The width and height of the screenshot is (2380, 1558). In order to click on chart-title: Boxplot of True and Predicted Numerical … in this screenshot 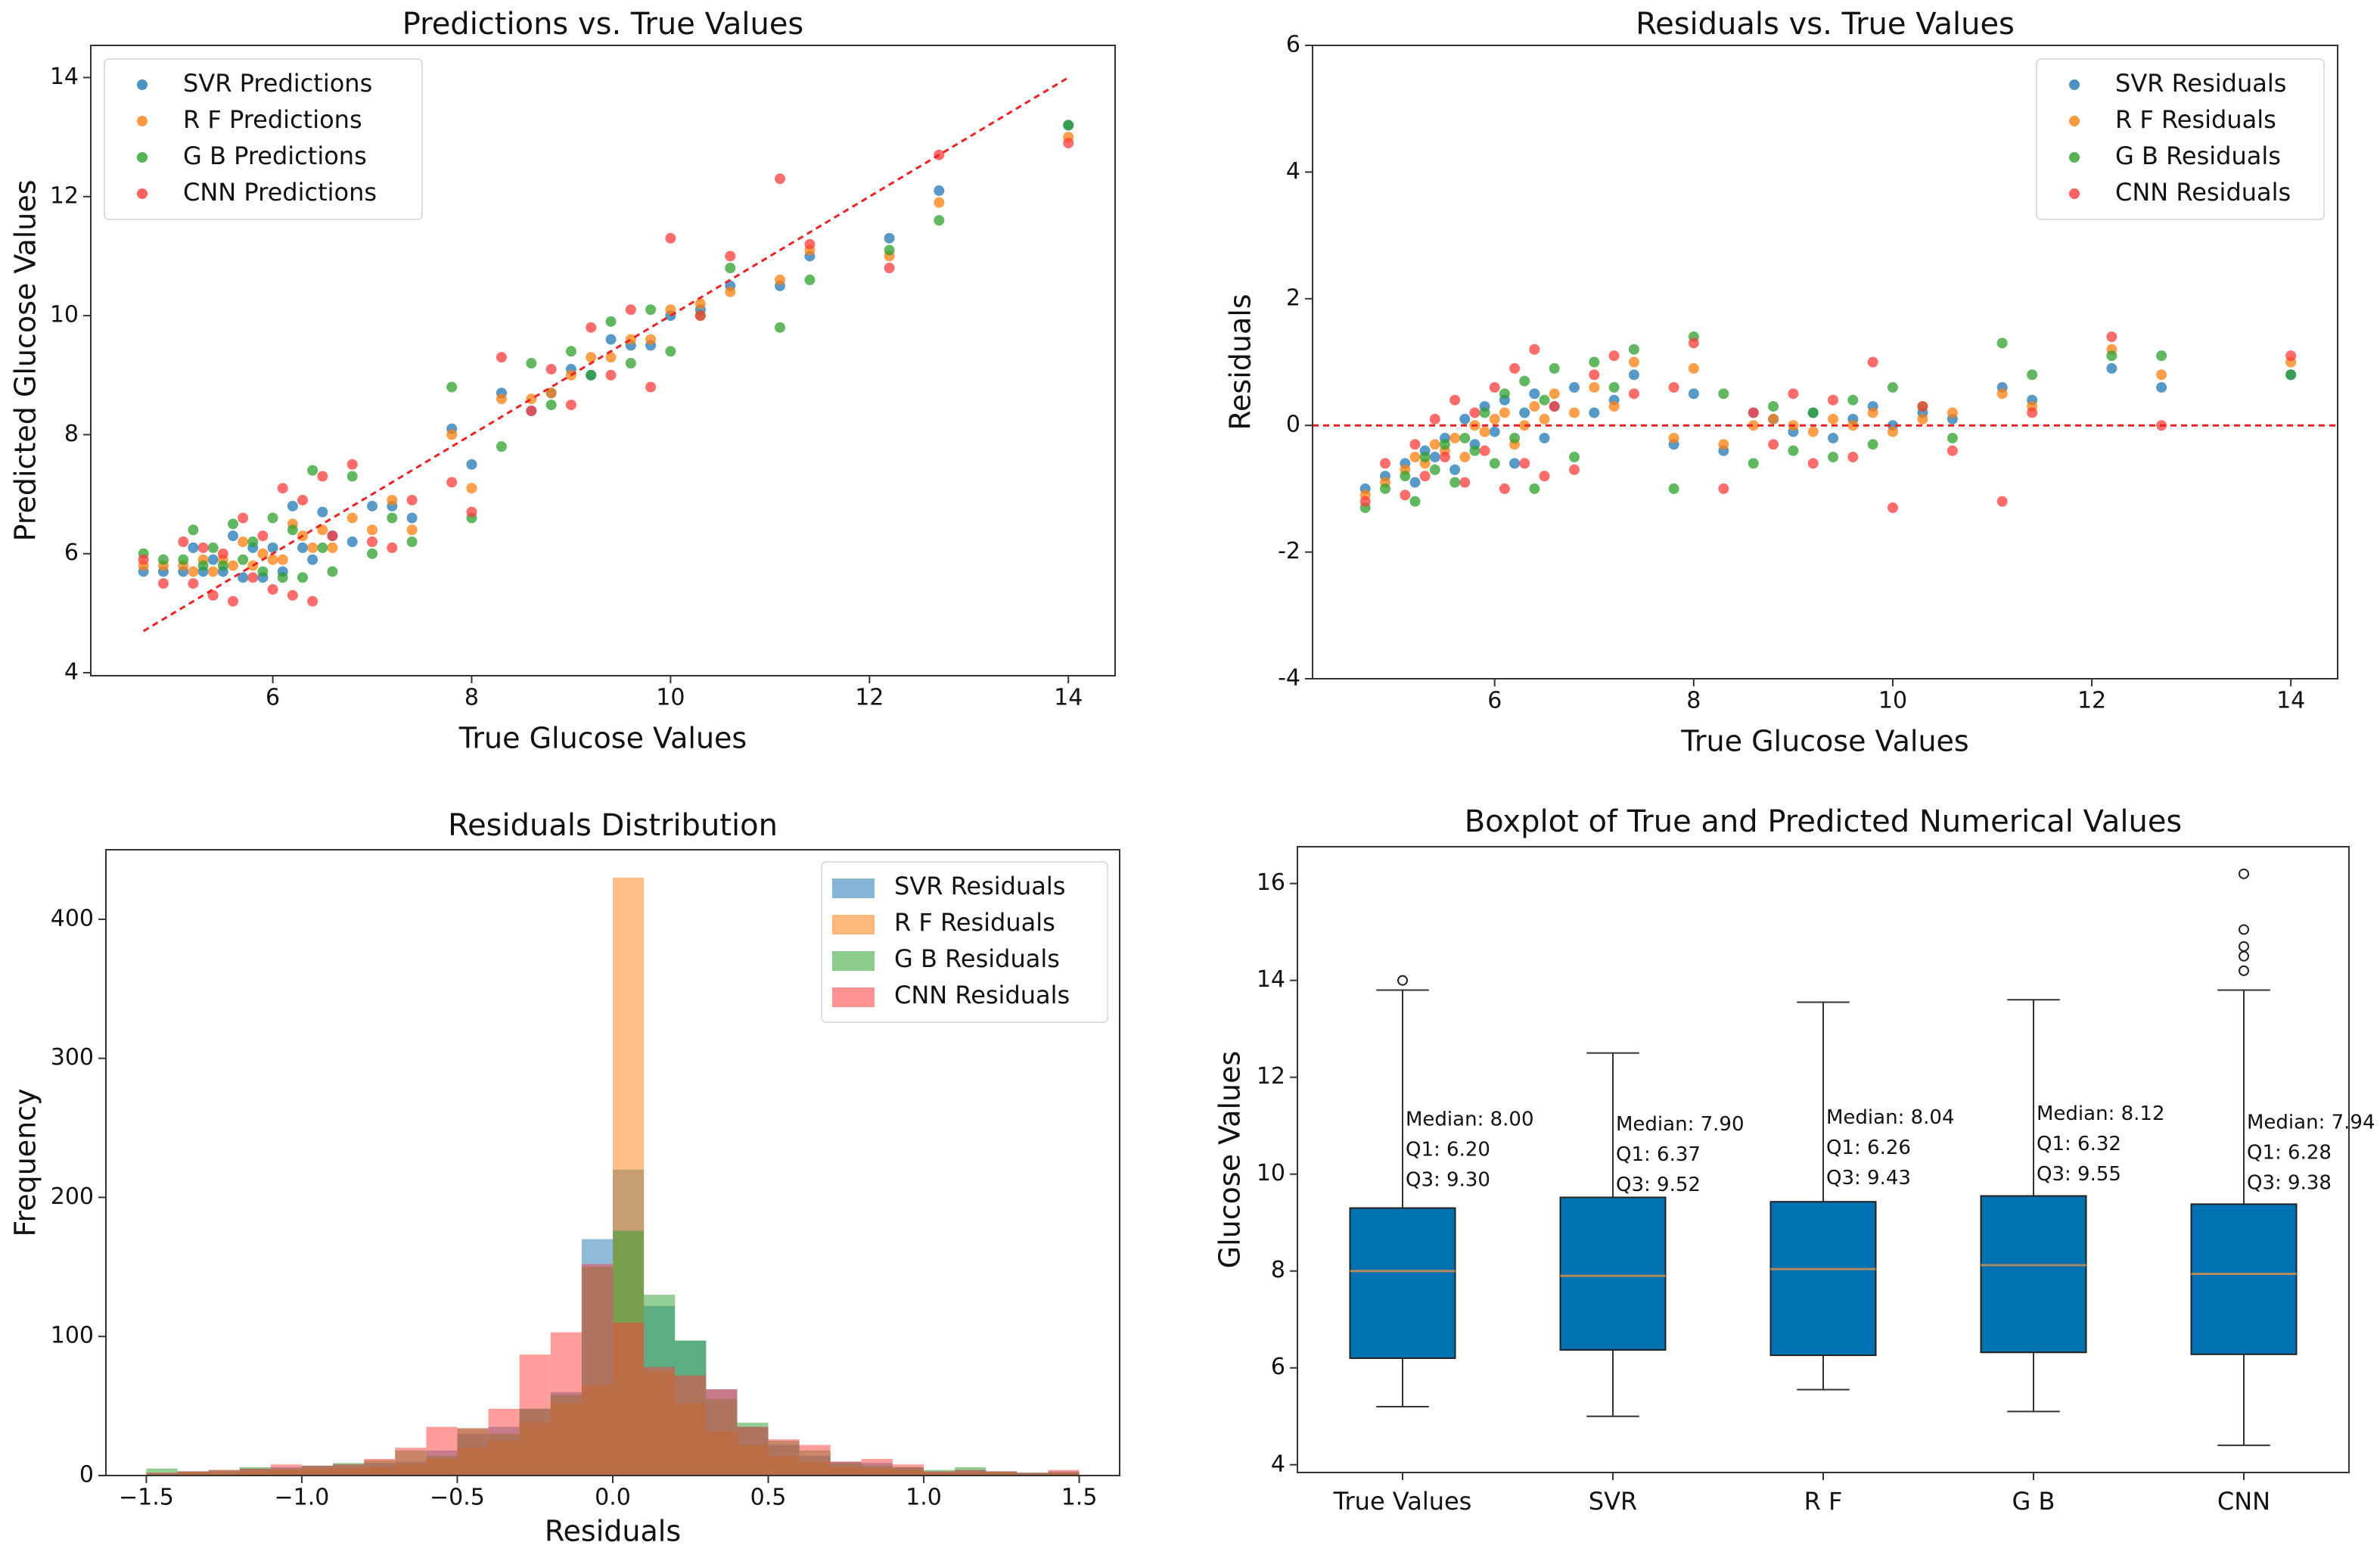, I will do `click(1824, 821)`.